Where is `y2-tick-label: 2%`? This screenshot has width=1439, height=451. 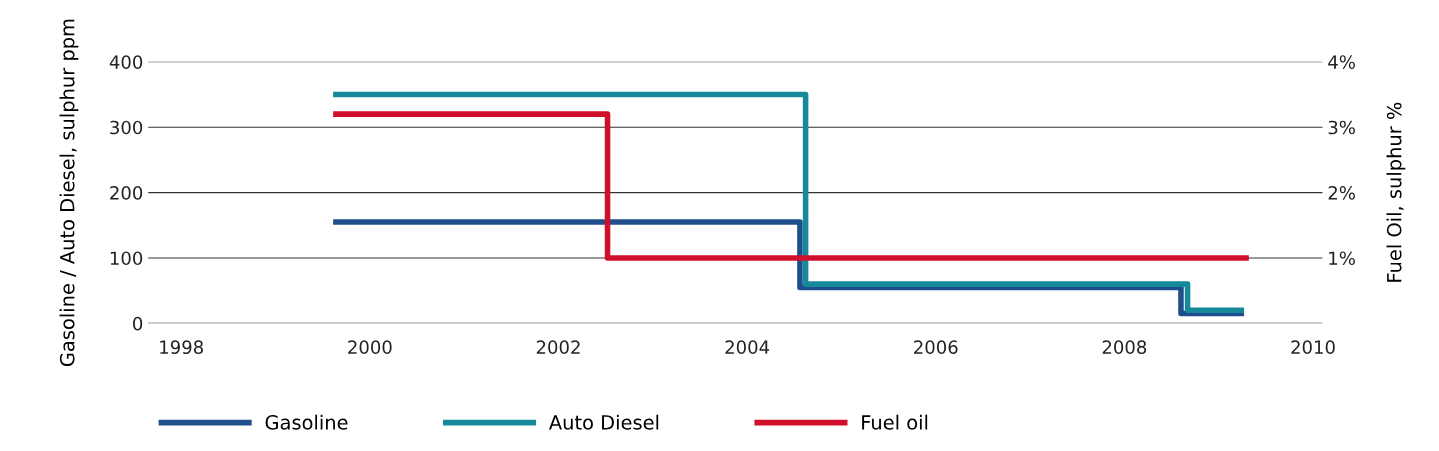
y2-tick-label: 2% is located at coordinates (1341, 193).